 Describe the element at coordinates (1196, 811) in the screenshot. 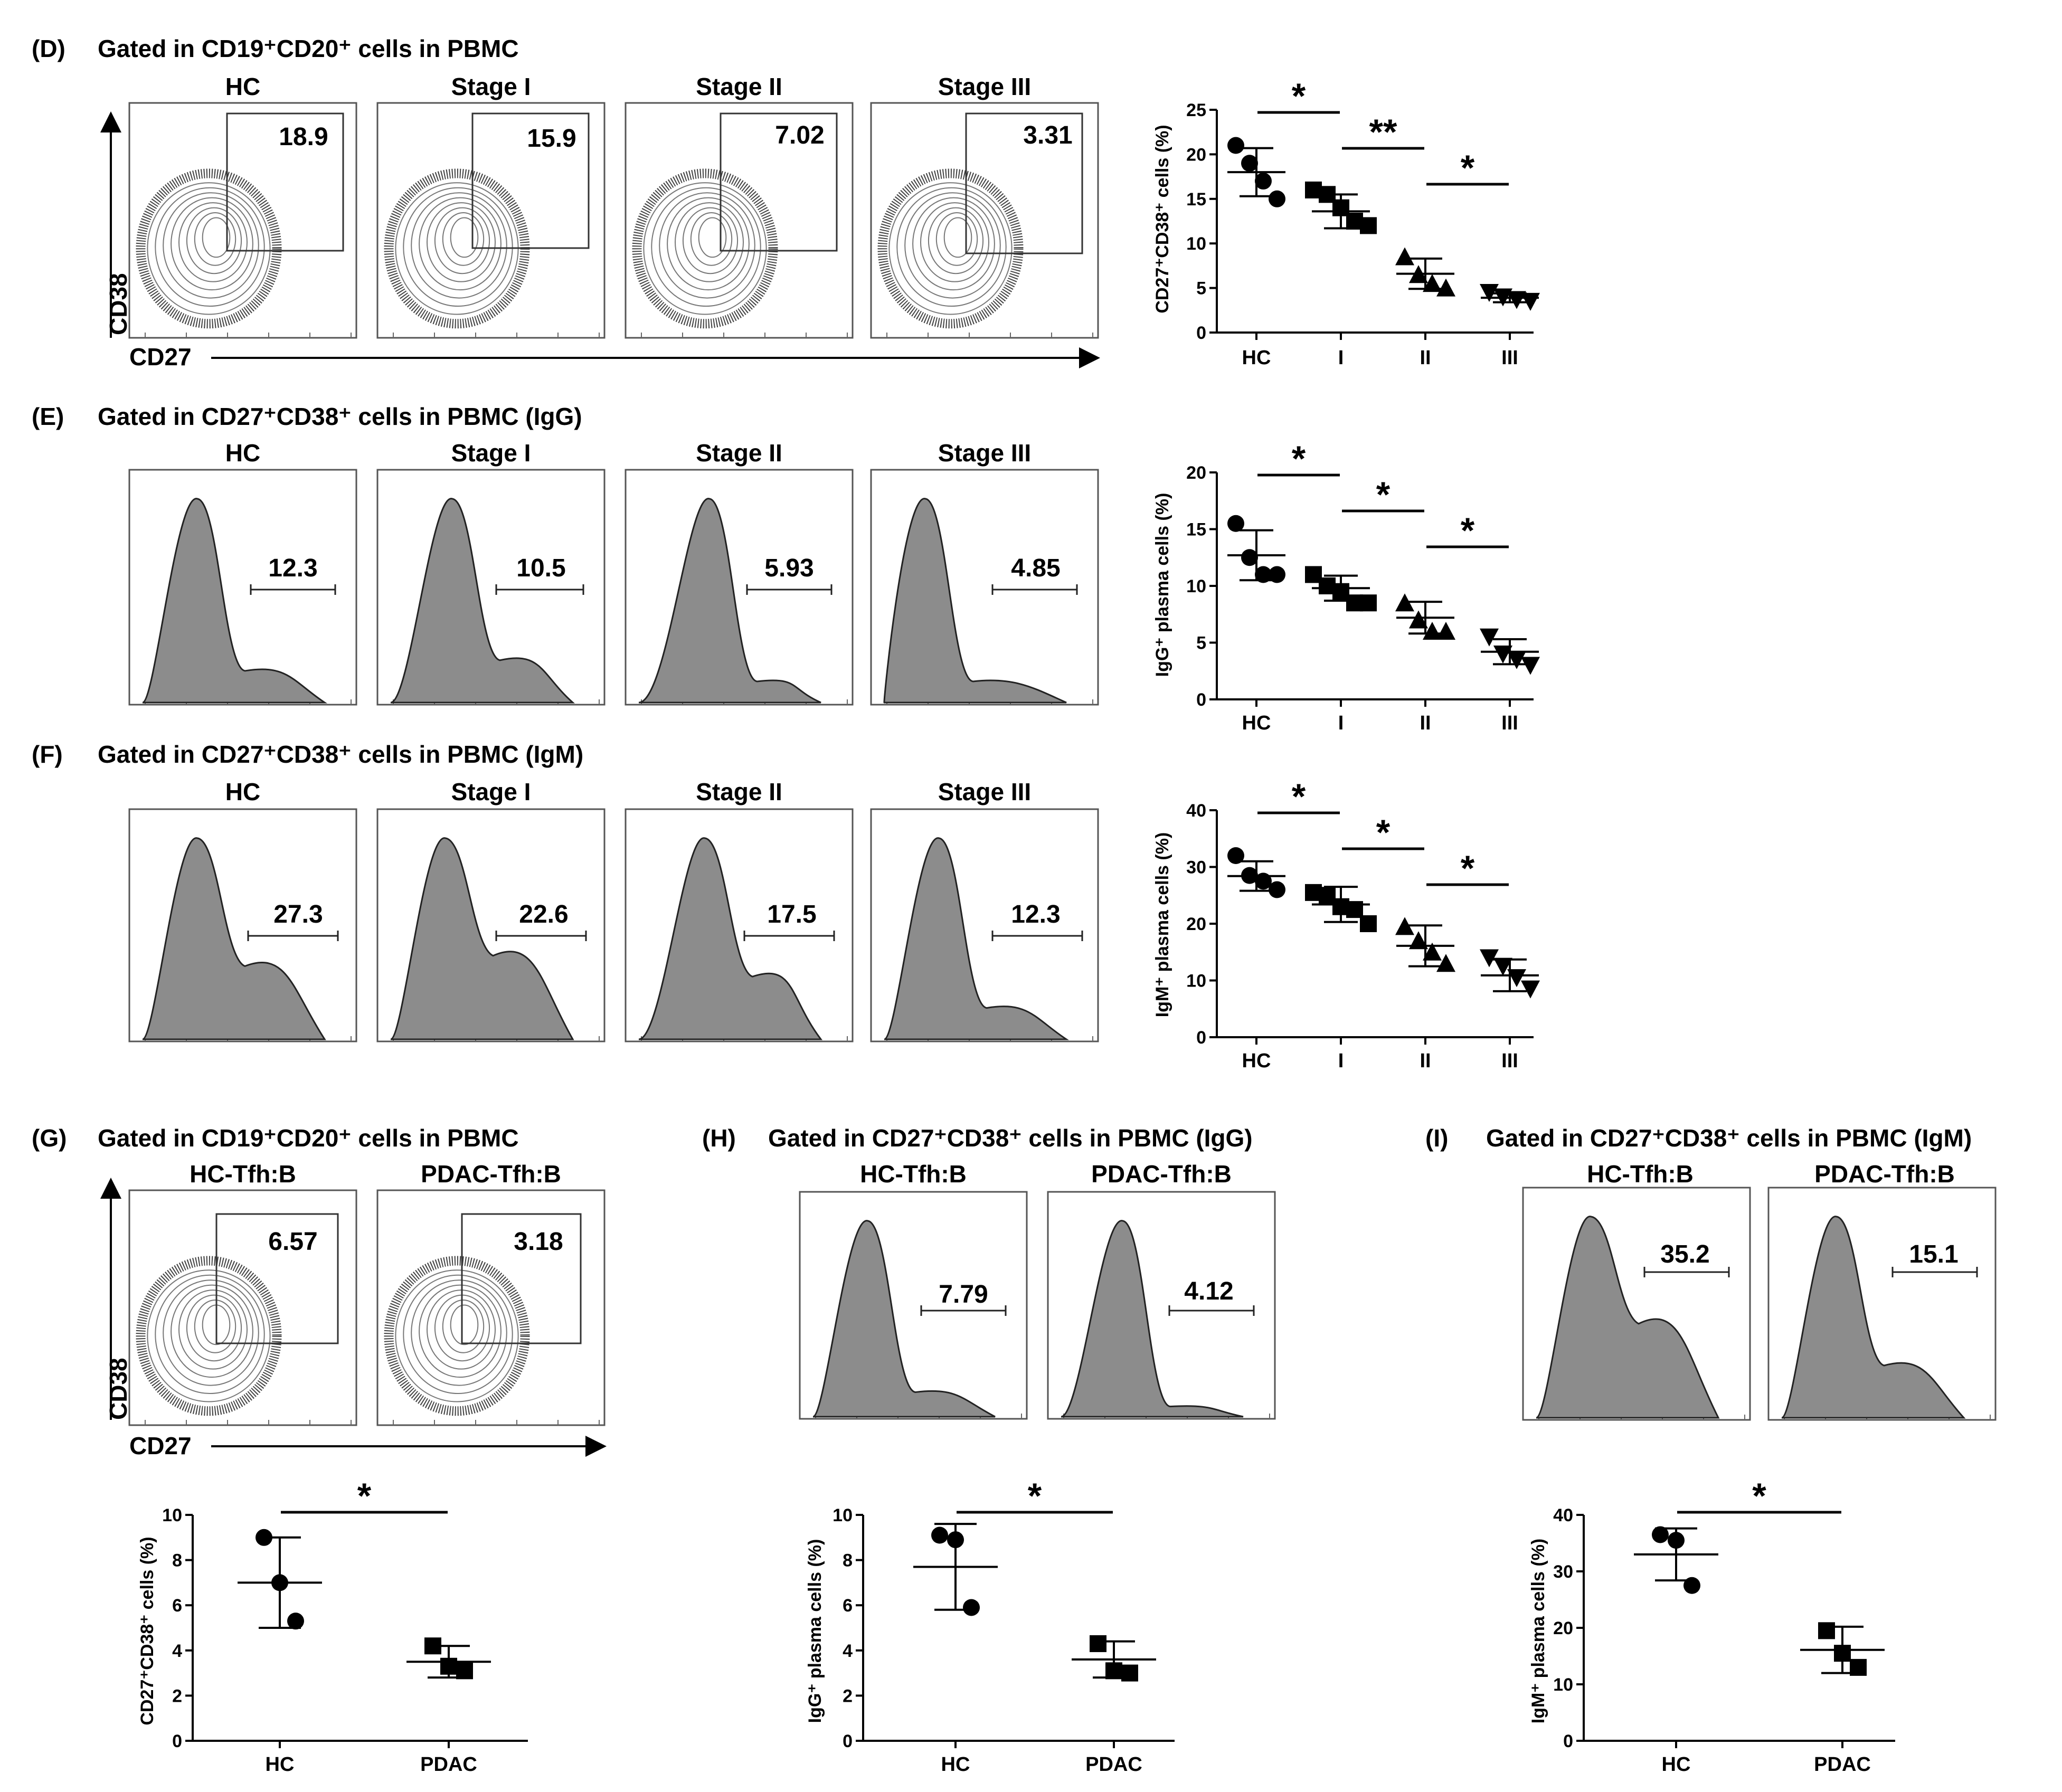

I see `y-tick-label: 40` at that location.